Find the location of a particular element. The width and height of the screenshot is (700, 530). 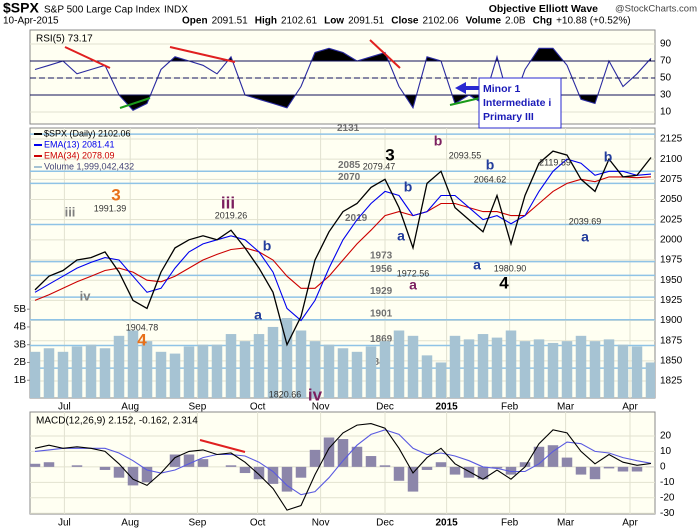

date: 10-Apr-2015 is located at coordinates (31, 21).